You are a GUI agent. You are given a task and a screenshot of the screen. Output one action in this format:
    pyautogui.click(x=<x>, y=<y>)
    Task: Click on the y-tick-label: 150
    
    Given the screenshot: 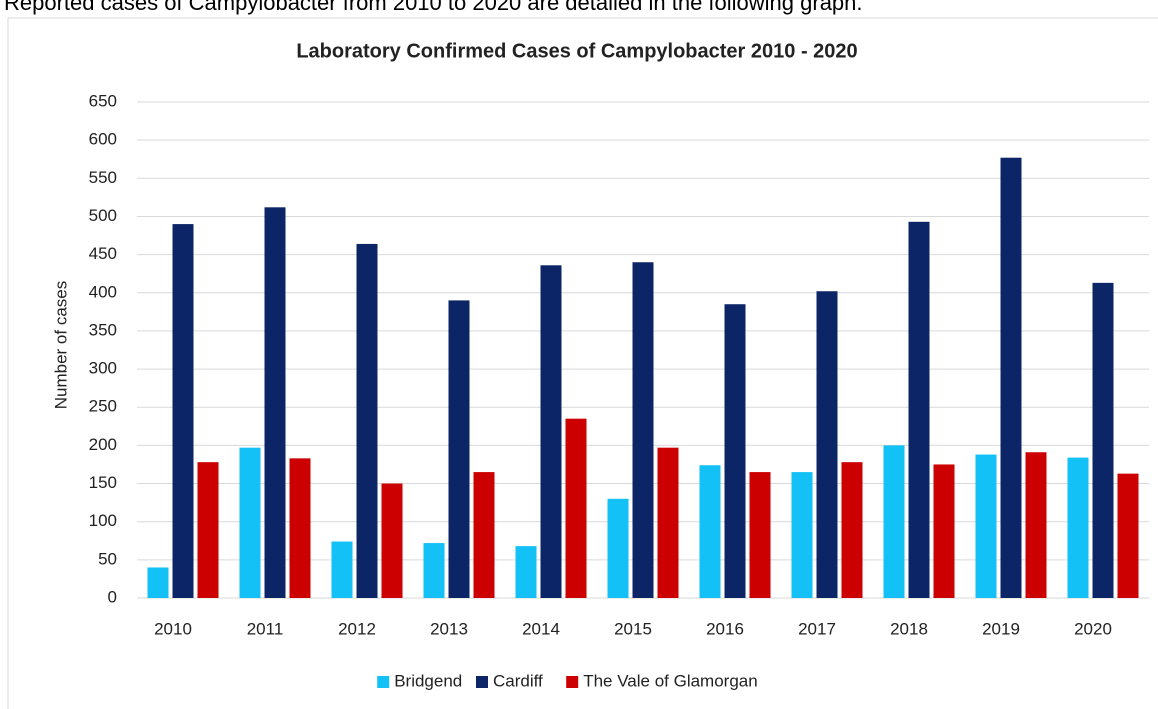 What is the action you would take?
    pyautogui.click(x=103, y=482)
    